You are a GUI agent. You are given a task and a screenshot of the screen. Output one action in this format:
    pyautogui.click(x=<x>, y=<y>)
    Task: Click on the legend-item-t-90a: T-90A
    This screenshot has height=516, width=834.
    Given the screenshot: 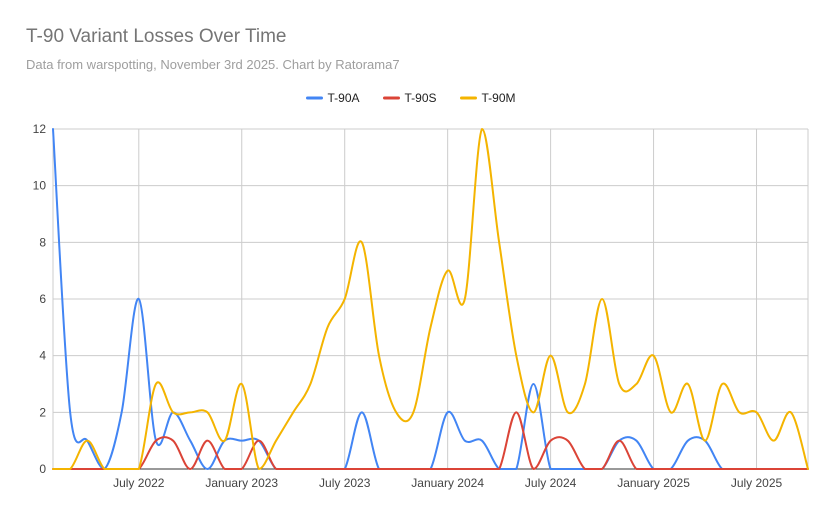 What is the action you would take?
    pyautogui.click(x=333, y=98)
    